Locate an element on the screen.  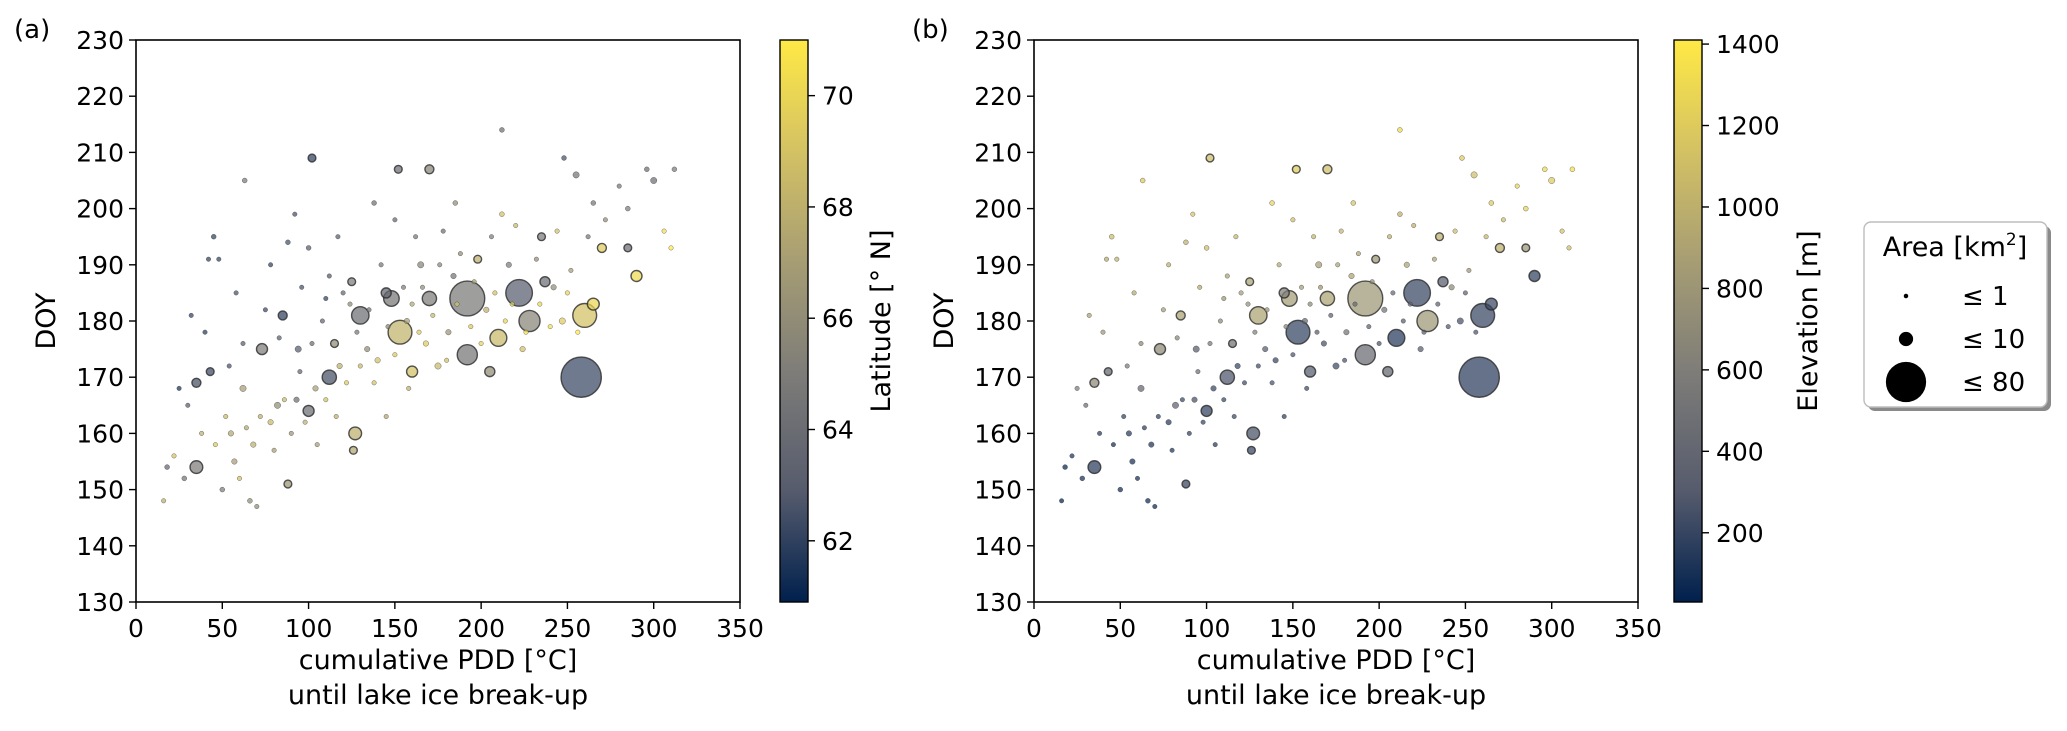
colorbar-tick-label: 64 is located at coordinates (838, 430).